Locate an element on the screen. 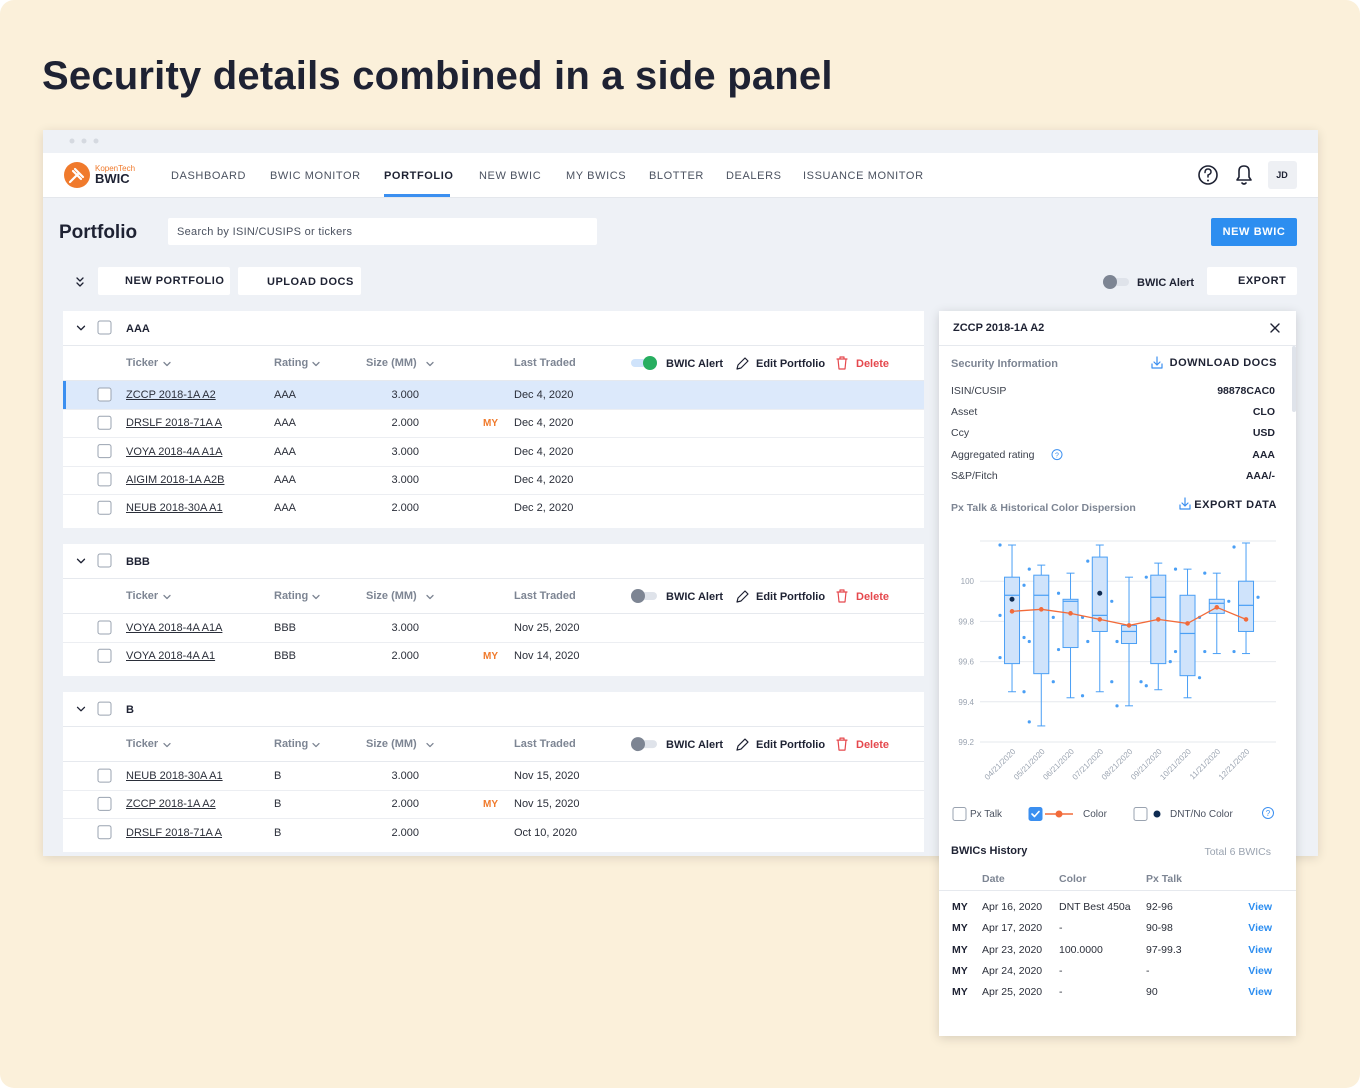  ticker-link: VOYA 2018-4A A1 is located at coordinates (171, 656).